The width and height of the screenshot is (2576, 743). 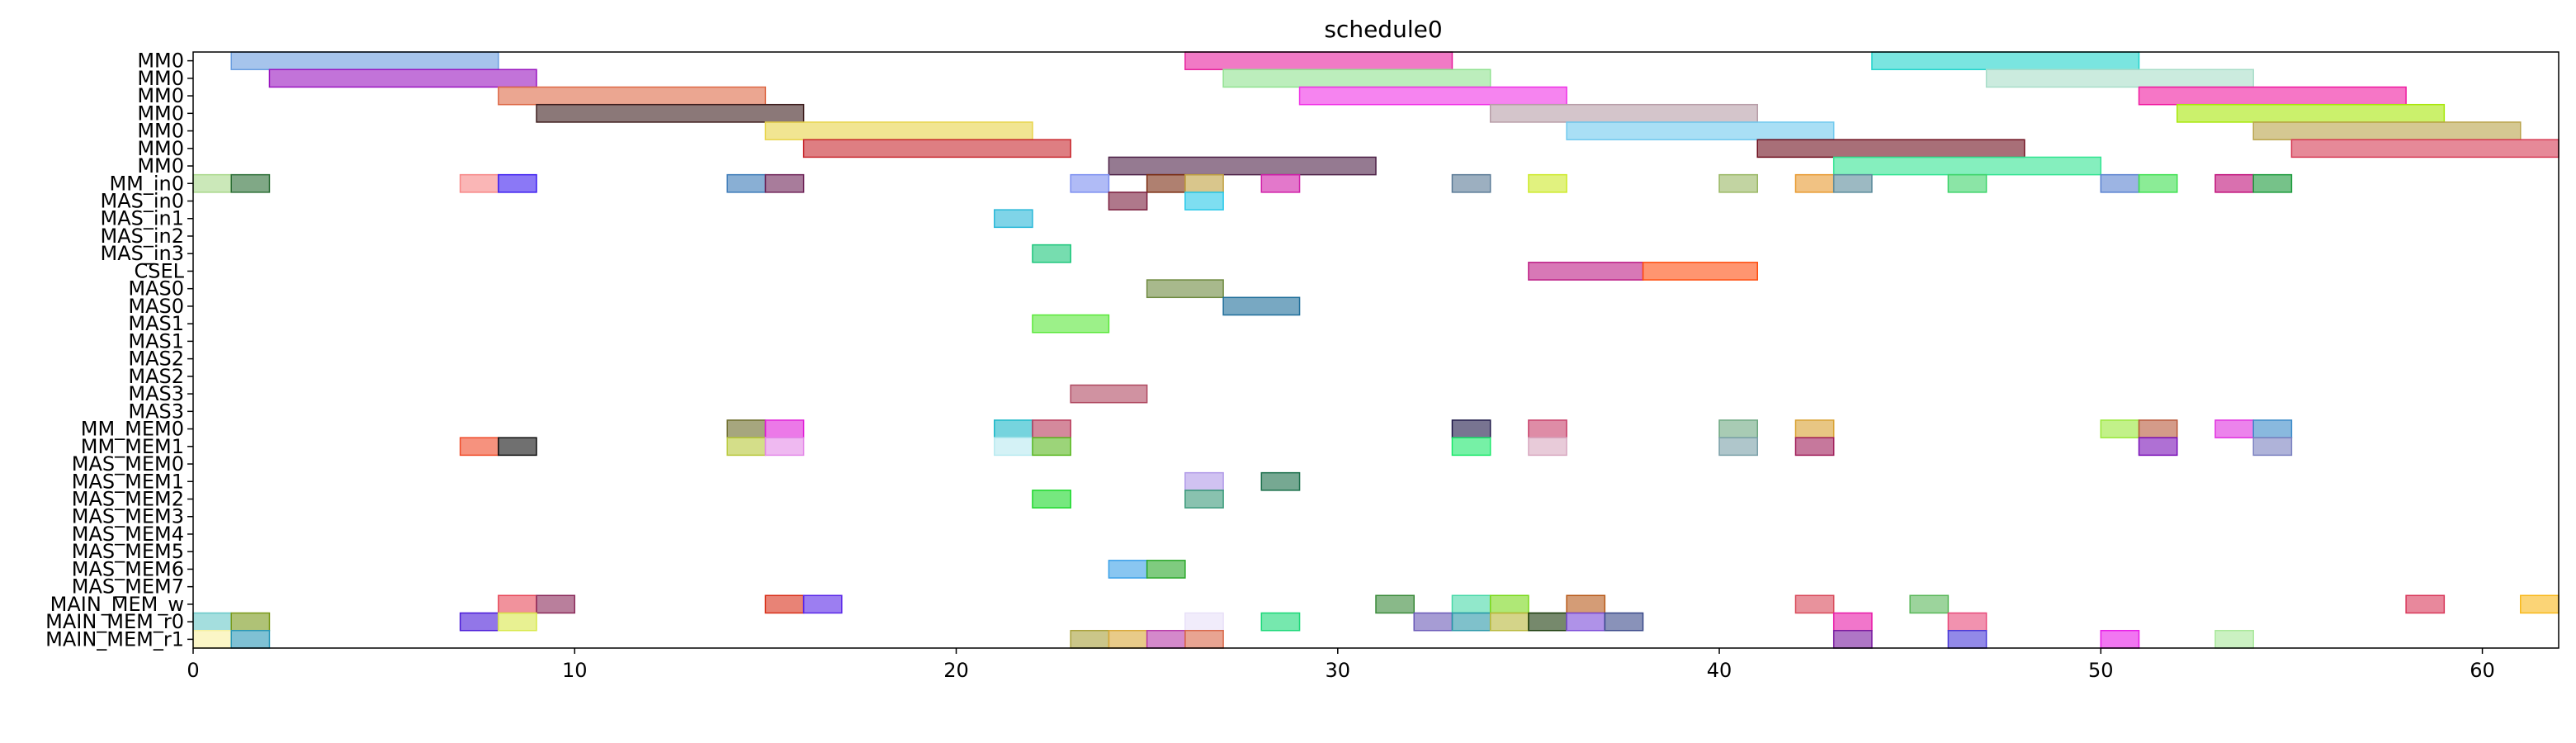 I want to click on x-tick-label: 50, so click(x=2101, y=671).